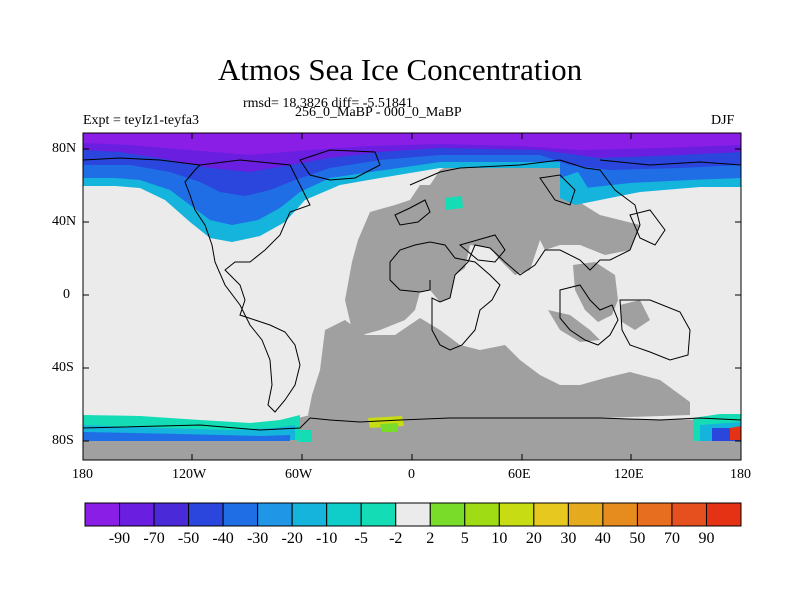 Image resolution: width=800 pixels, height=600 pixels. I want to click on period-label: 256_0_MaBP - 000_0_MaBP, so click(378, 112).